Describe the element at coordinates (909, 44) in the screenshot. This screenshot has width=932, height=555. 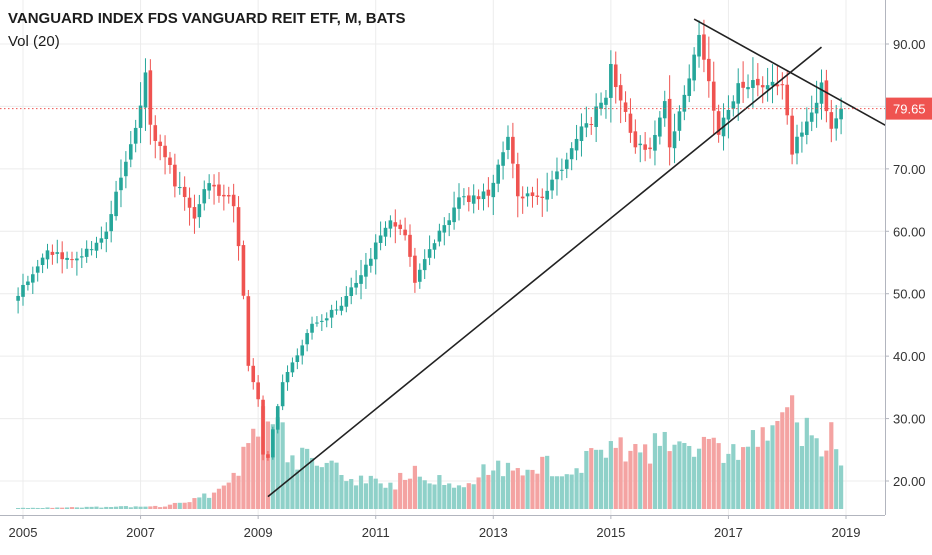
I see `y-tick-label: 90.00` at that location.